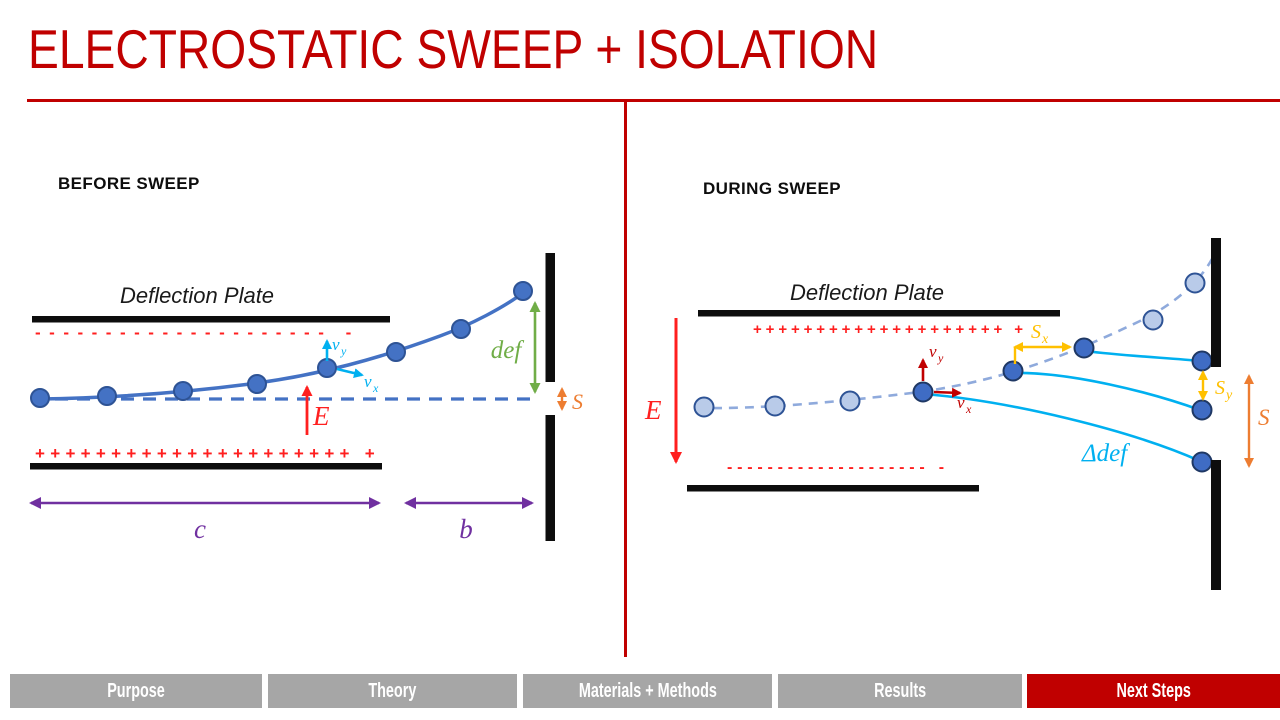 Image resolution: width=1280 pixels, height=720 pixels. I want to click on sweep-x-sub: x, so click(1045, 339).